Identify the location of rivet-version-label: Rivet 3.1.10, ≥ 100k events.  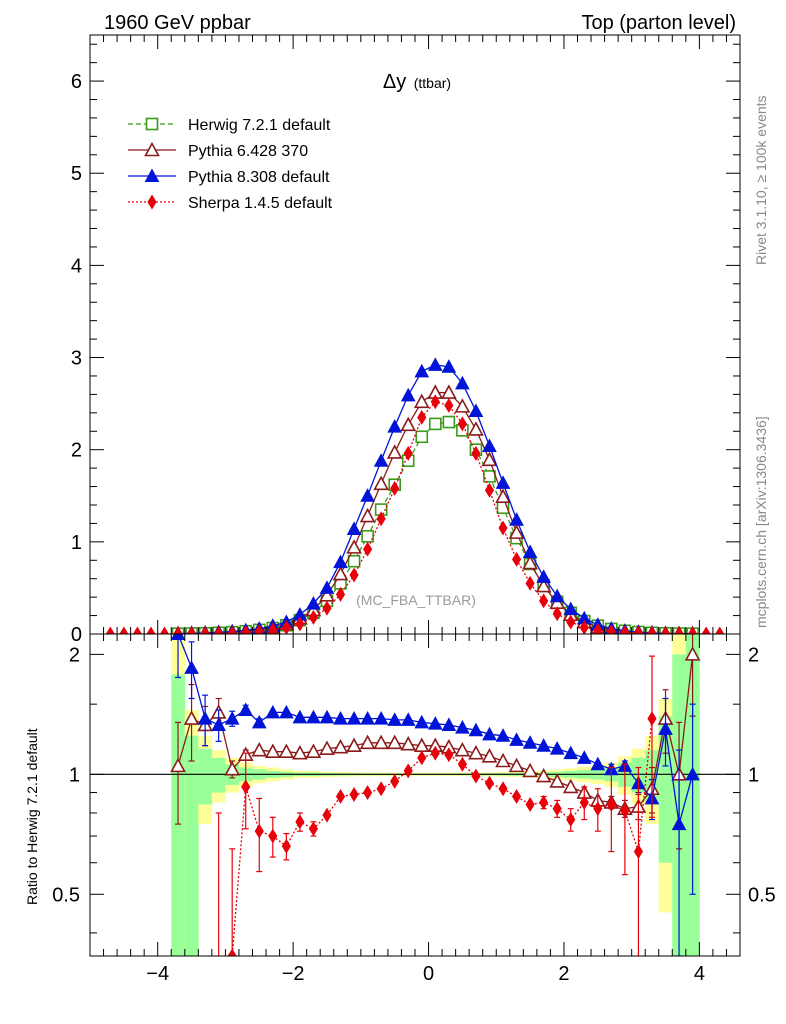
(761, 180).